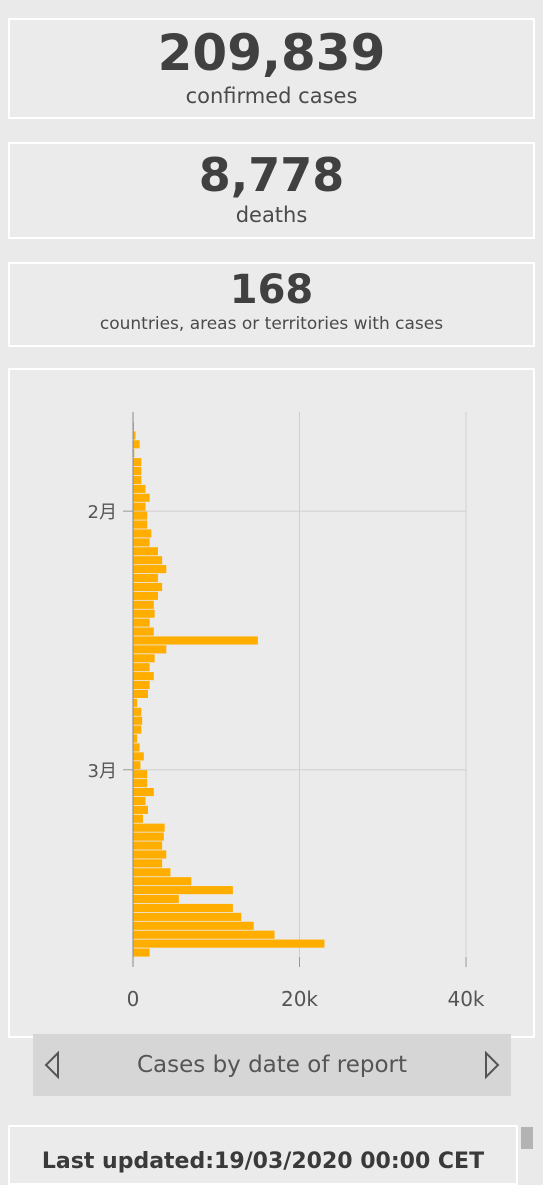 The image size is (543, 1185). I want to click on footer-bar: Last updated:19/03/2020 00:00 CET, so click(263, 1155).